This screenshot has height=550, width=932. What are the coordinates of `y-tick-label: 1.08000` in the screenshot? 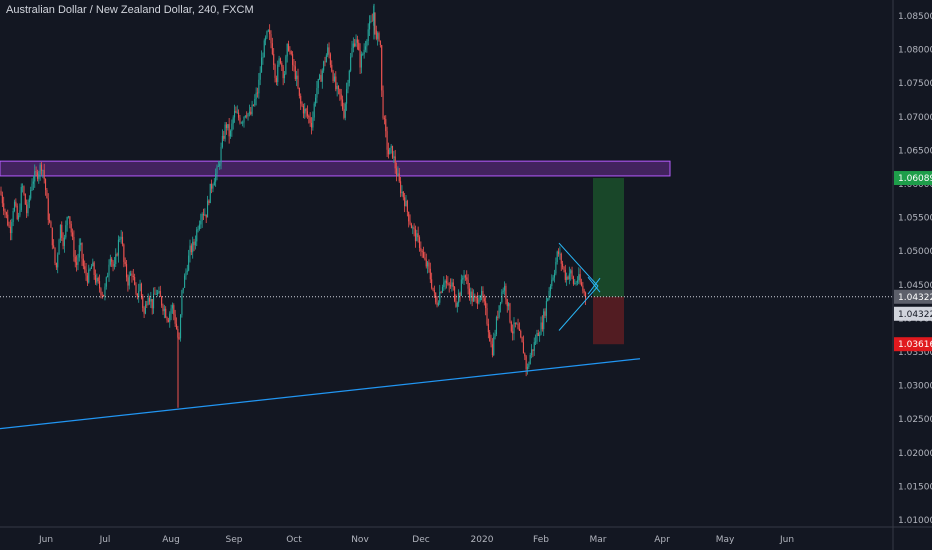 It's located at (915, 51).